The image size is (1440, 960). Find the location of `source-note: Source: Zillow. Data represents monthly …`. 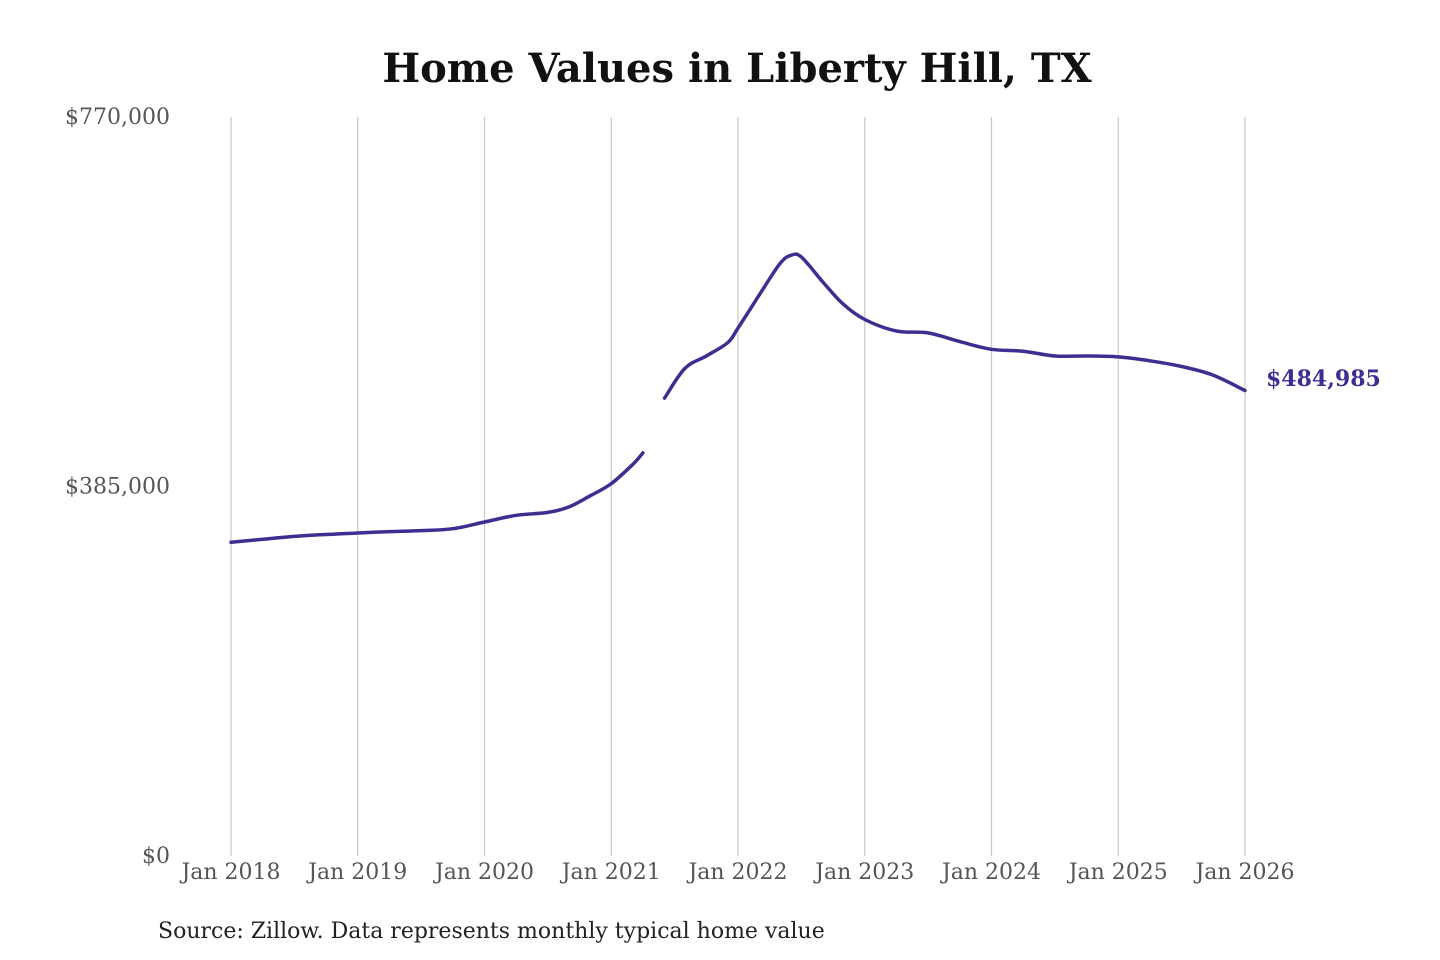

source-note: Source: Zillow. Data represents monthly … is located at coordinates (491, 931).